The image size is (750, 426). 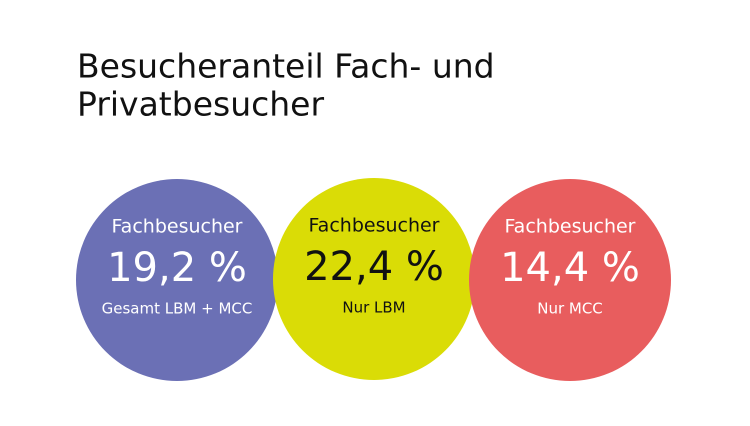 I want to click on circle-value: 19,2 %, so click(x=177, y=268).